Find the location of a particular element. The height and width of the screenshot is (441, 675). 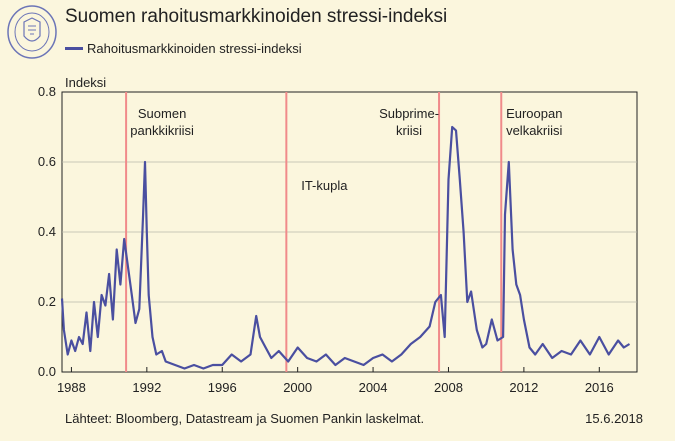

y-tick-label: 0.0 is located at coordinates (47, 371).